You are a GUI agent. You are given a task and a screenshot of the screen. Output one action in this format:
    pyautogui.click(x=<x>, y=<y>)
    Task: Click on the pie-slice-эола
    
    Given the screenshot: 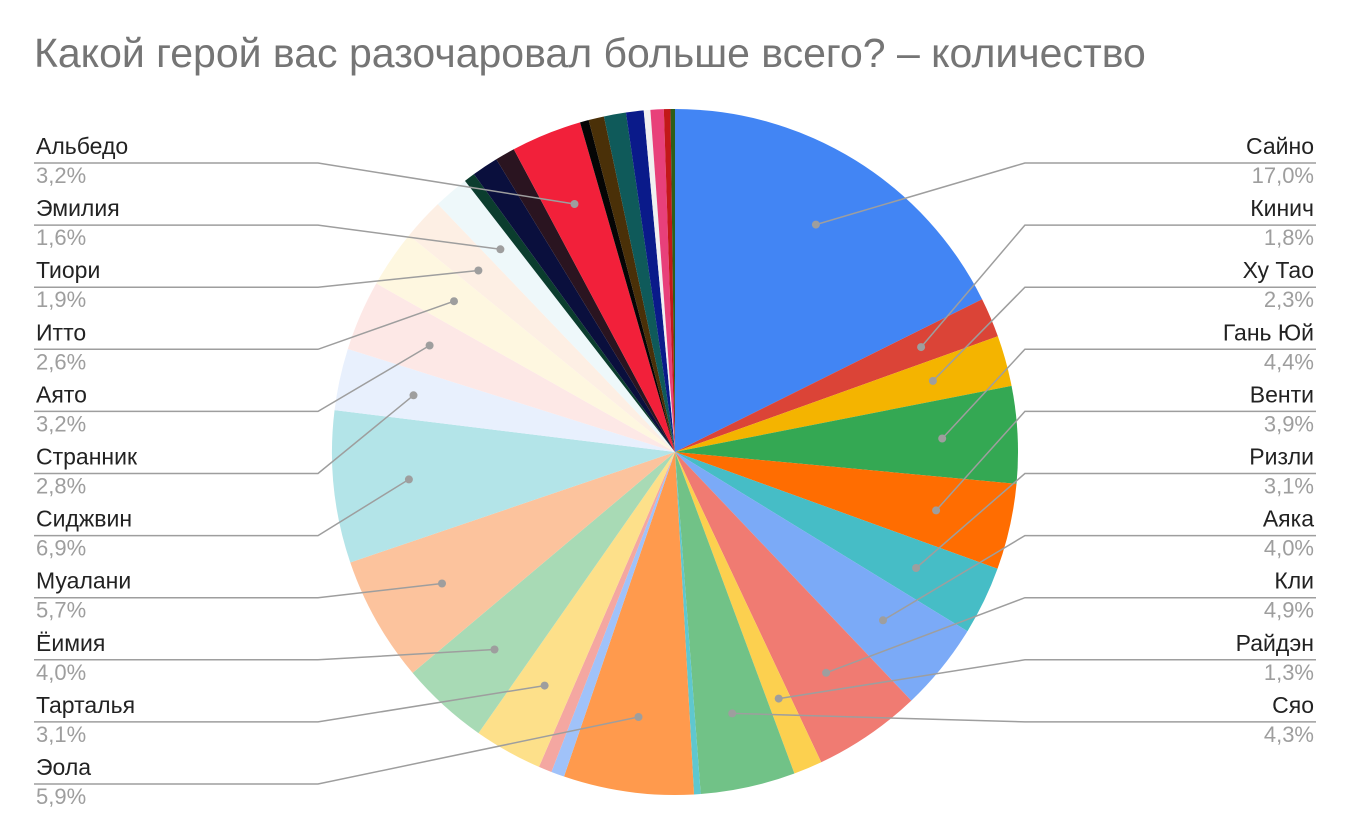 What is the action you would take?
    pyautogui.click(x=629, y=623)
    